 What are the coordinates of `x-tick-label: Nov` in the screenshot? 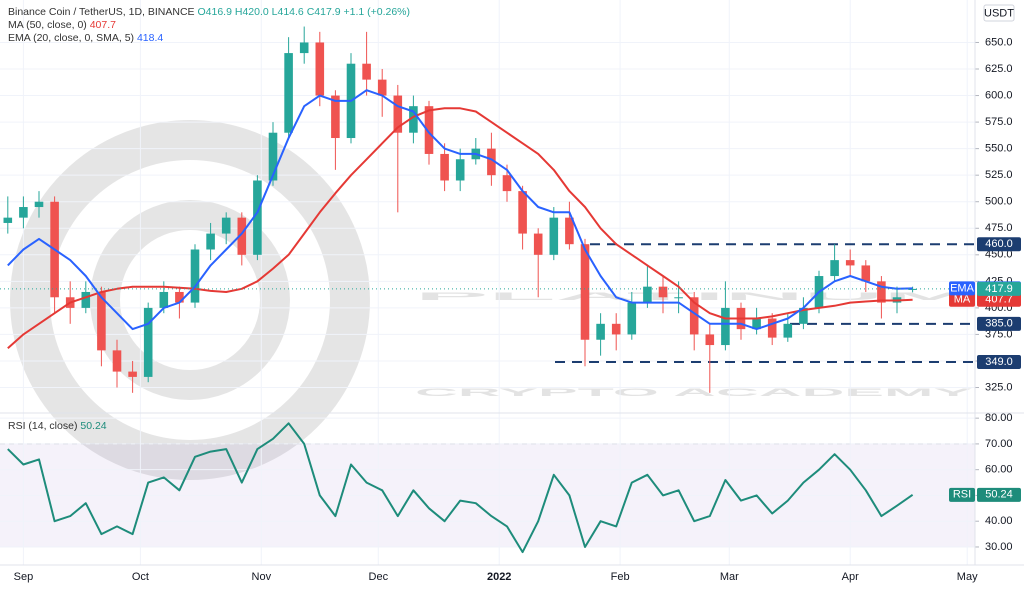 It's located at (262, 577).